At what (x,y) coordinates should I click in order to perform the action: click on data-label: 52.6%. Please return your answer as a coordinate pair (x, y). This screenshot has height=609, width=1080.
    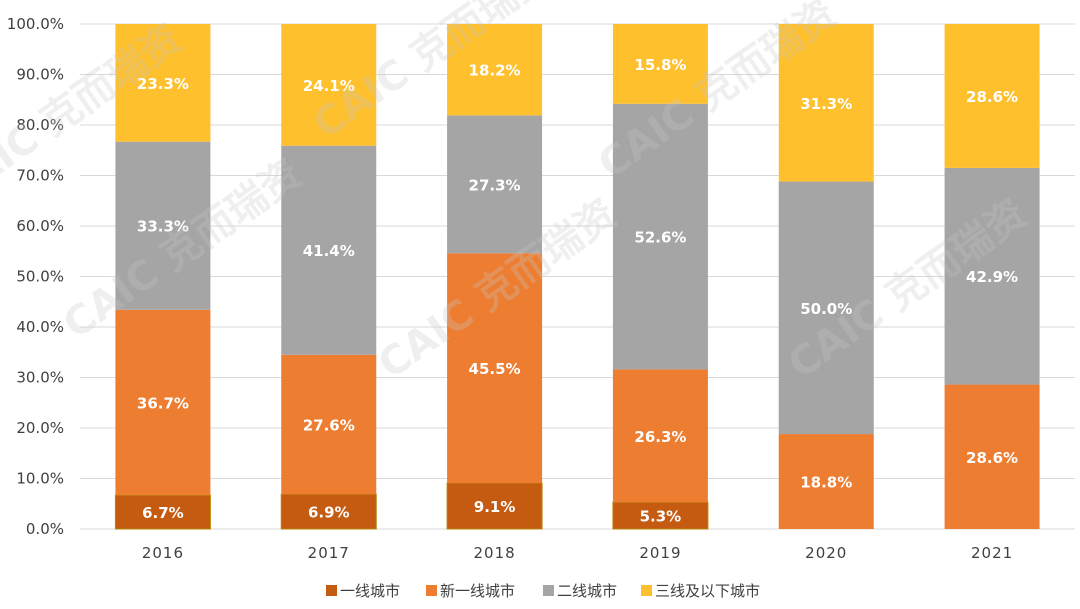
    Looking at the image, I should click on (660, 238).